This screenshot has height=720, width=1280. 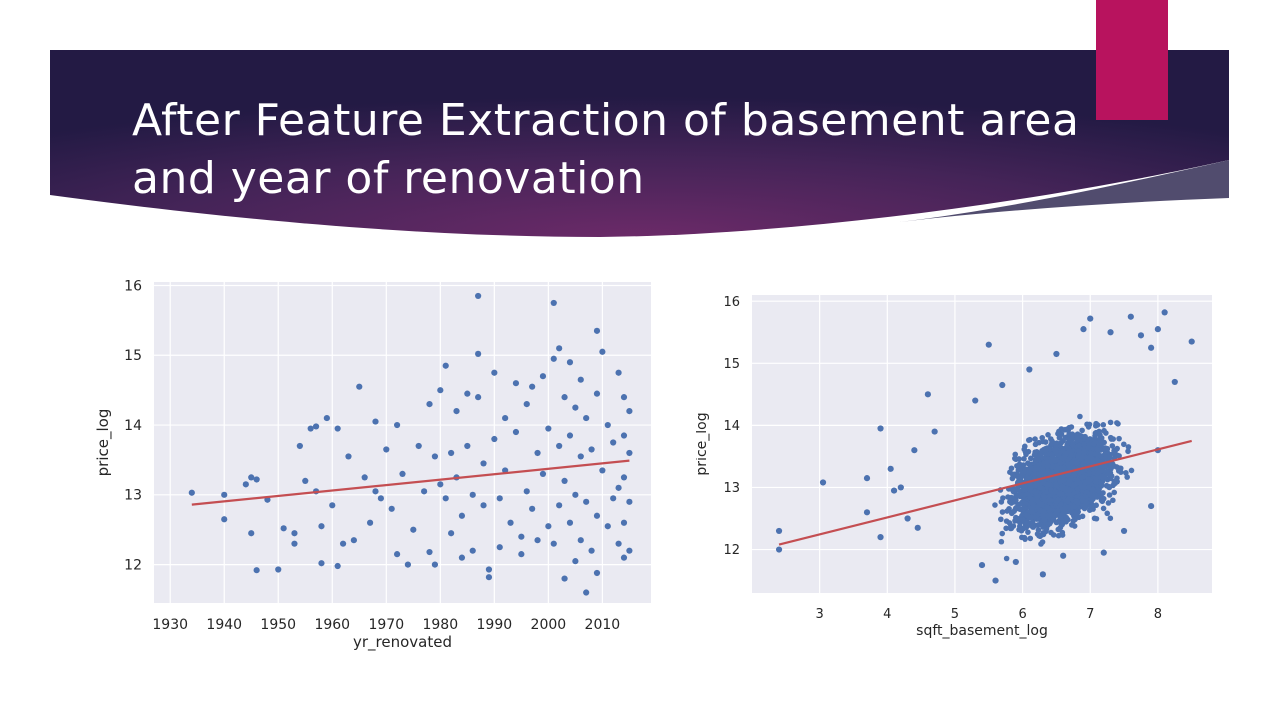 What do you see at coordinates (731, 364) in the screenshot?
I see `chart-1-y-tick-label: 15` at bounding box center [731, 364].